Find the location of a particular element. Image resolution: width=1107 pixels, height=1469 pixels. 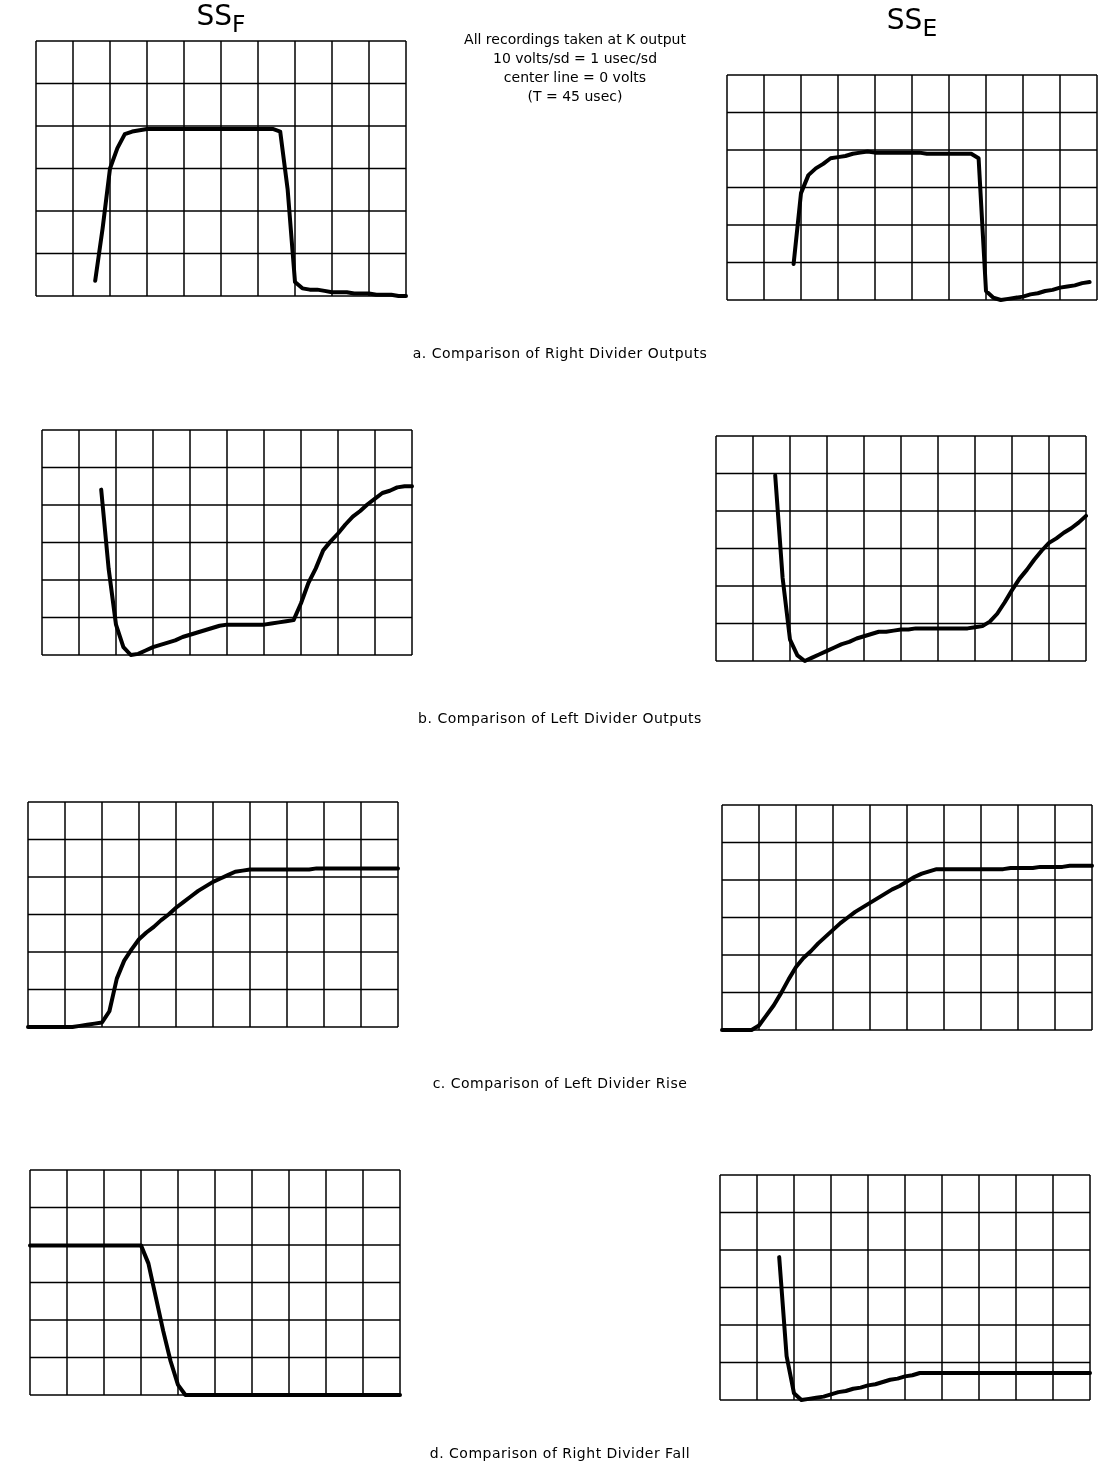

text: (T = 45 usec) is located at coordinates (575, 96).